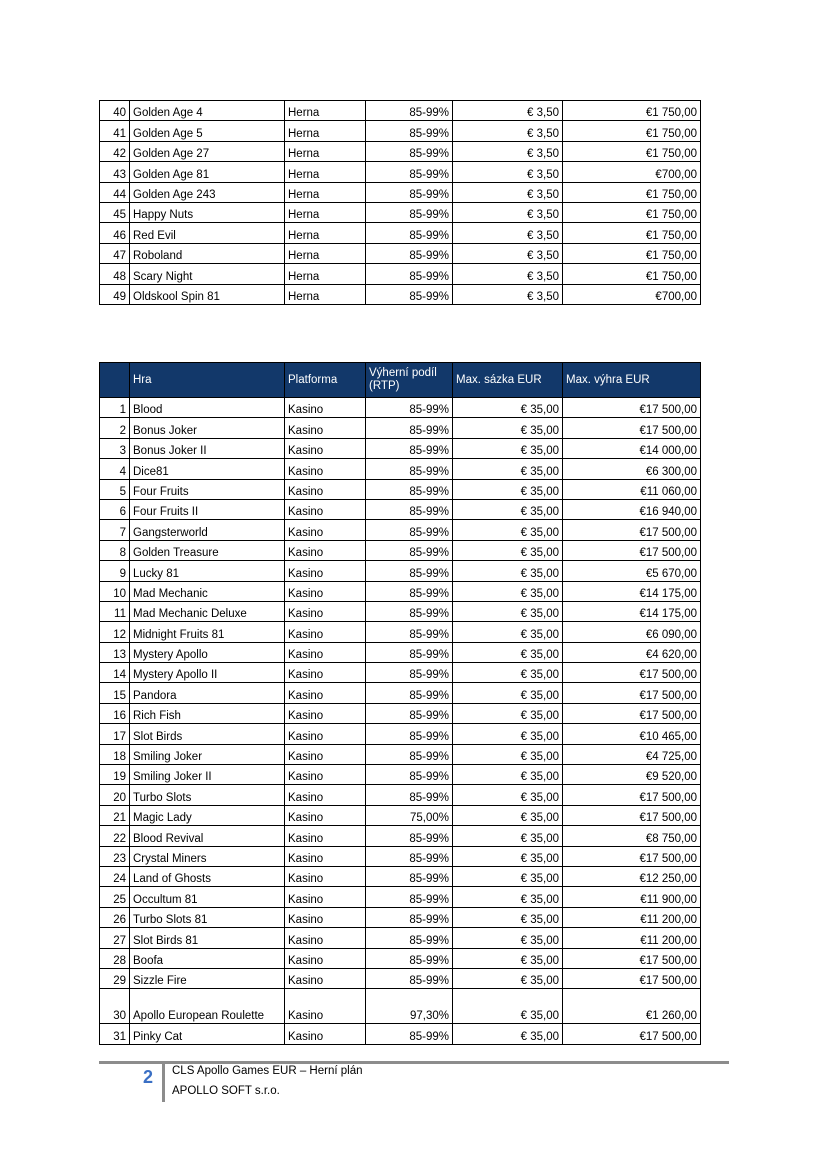 The width and height of the screenshot is (827, 1169). Describe the element at coordinates (207, 233) in the screenshot. I see `game-name: Red Evil` at that location.